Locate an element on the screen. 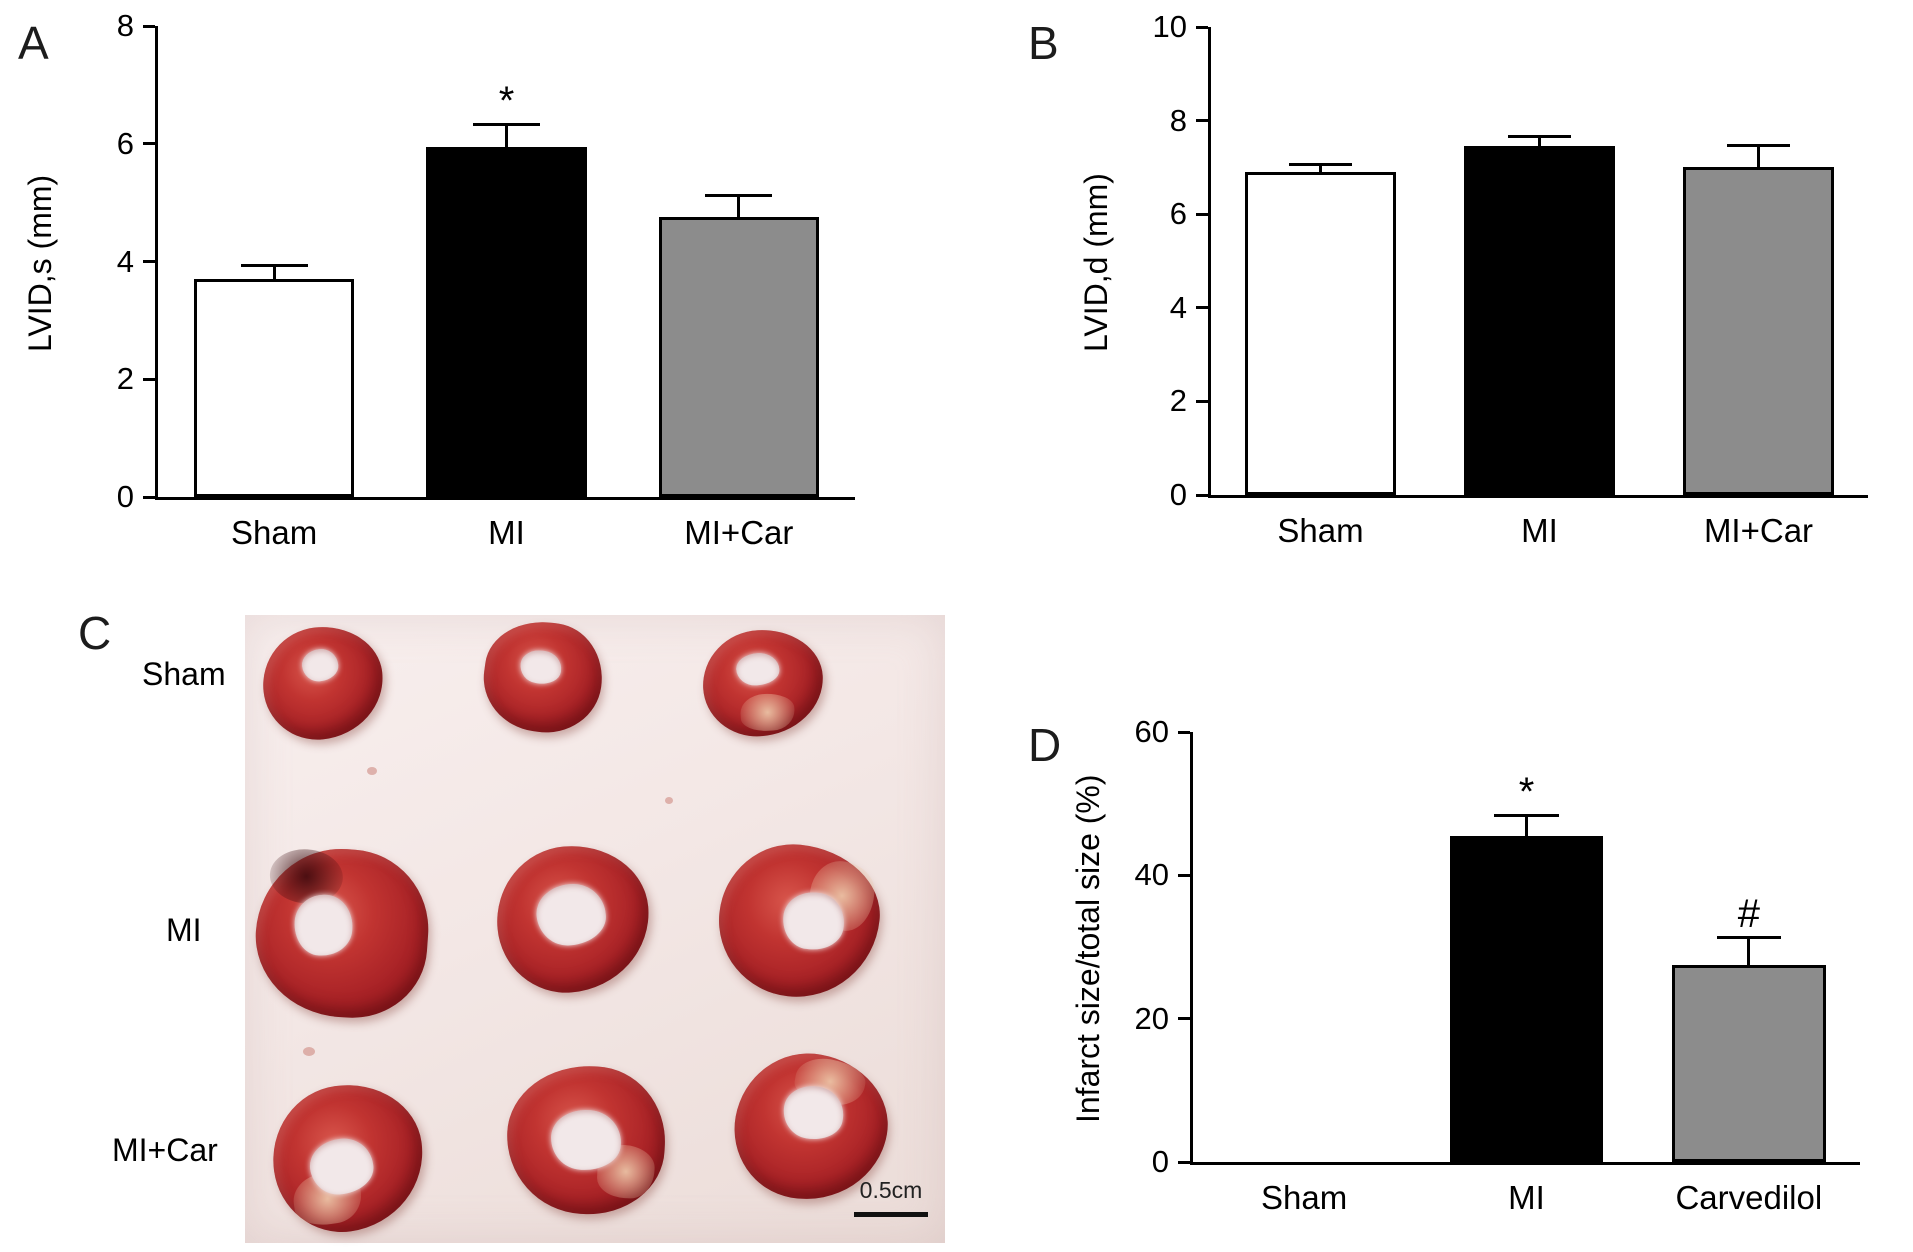  scale-bar is located at coordinates (891, 1214).